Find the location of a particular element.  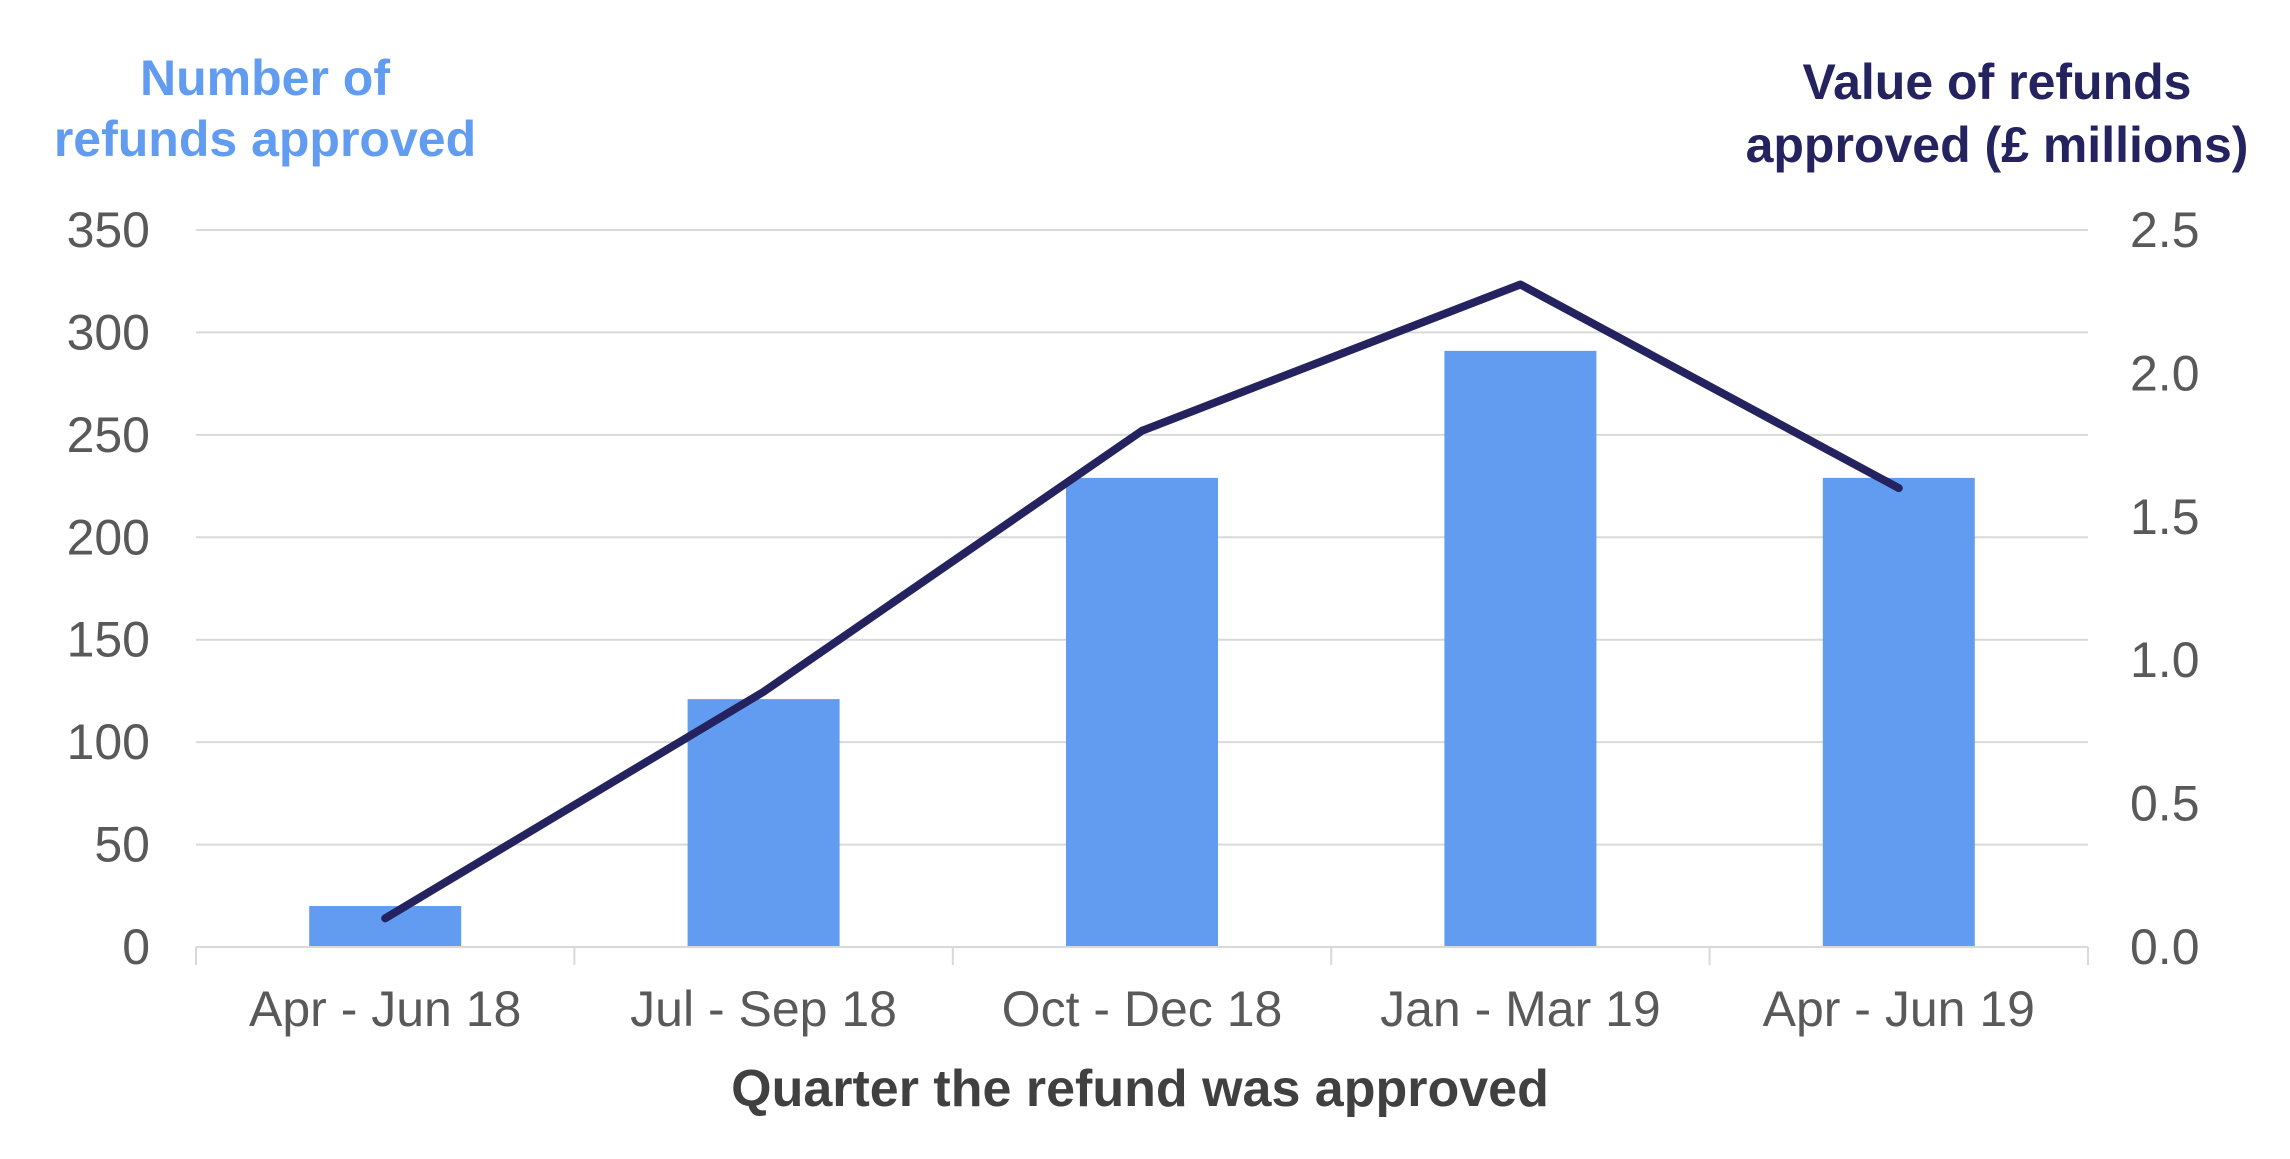

left-axis-title-line-1: Number of is located at coordinates (265, 78).